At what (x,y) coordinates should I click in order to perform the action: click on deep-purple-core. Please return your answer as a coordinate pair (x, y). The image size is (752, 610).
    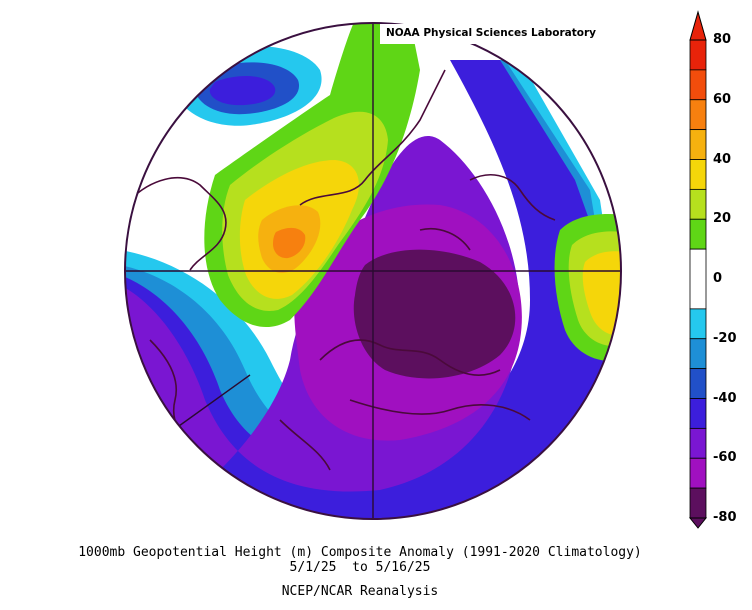
    Looking at the image, I should click on (434, 314).